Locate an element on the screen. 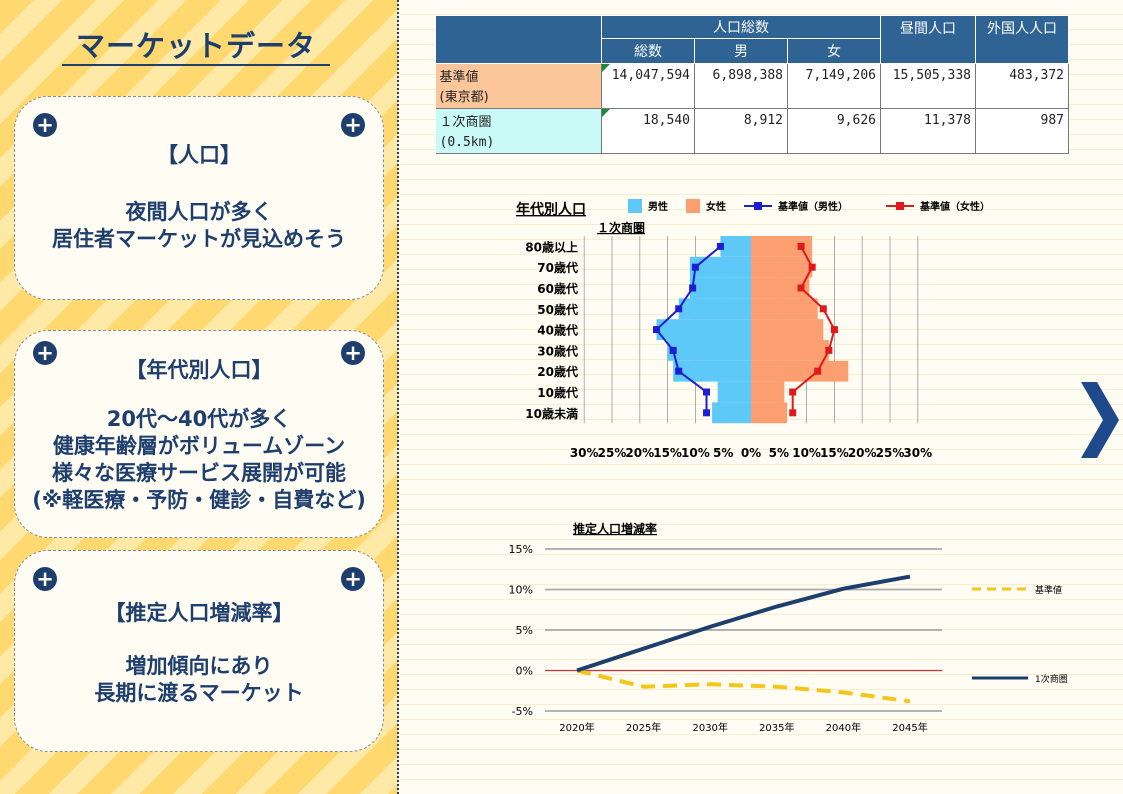 This screenshot has height=794, width=1123. cell-female: 9,626 is located at coordinates (834, 131).